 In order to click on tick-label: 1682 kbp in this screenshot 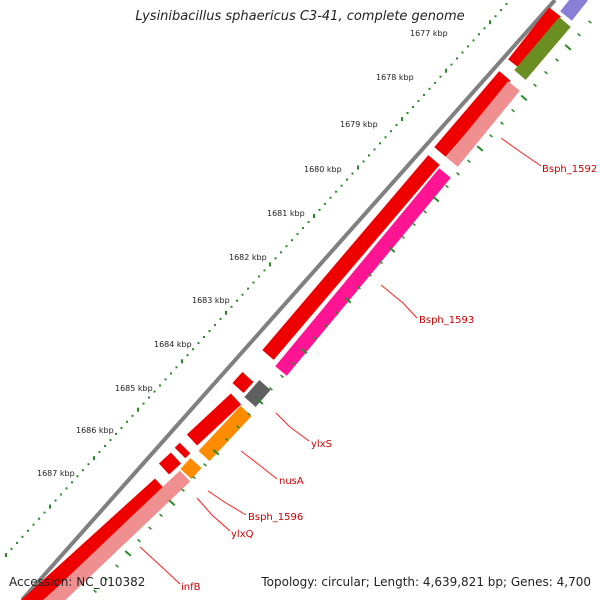, I will do `click(248, 257)`.